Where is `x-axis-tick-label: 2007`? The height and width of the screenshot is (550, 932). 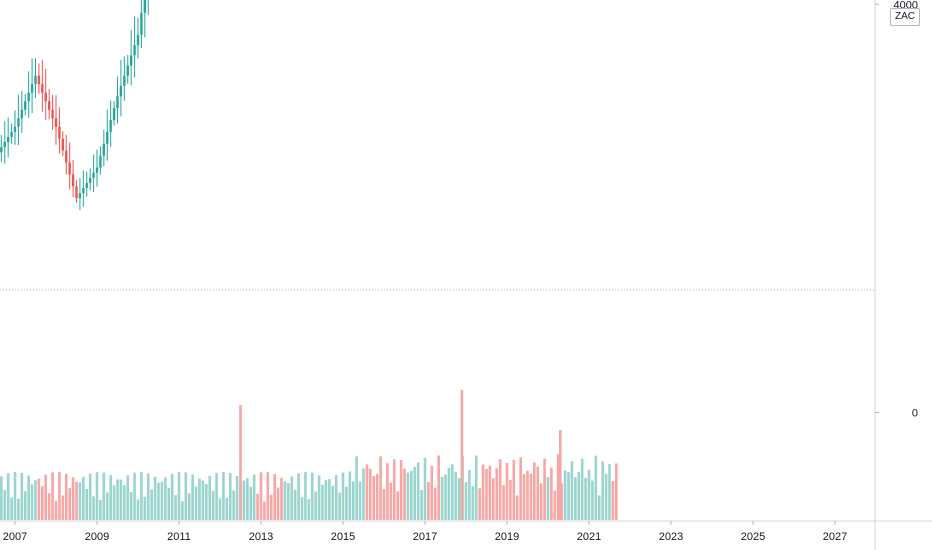
x-axis-tick-label: 2007 is located at coordinates (15, 537).